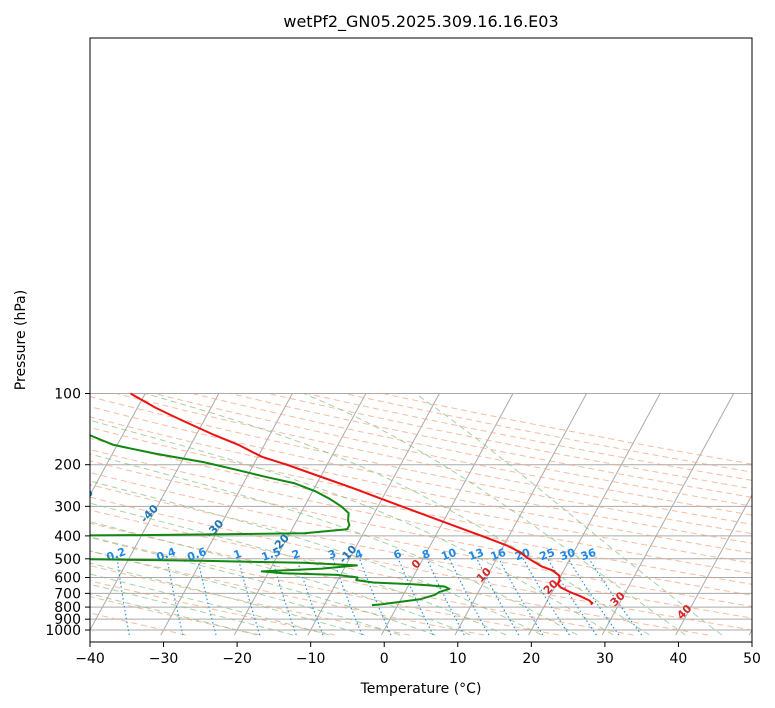 Image resolution: width=775 pixels, height=708 pixels. I want to click on y-tick-label: 800, so click(67, 608).